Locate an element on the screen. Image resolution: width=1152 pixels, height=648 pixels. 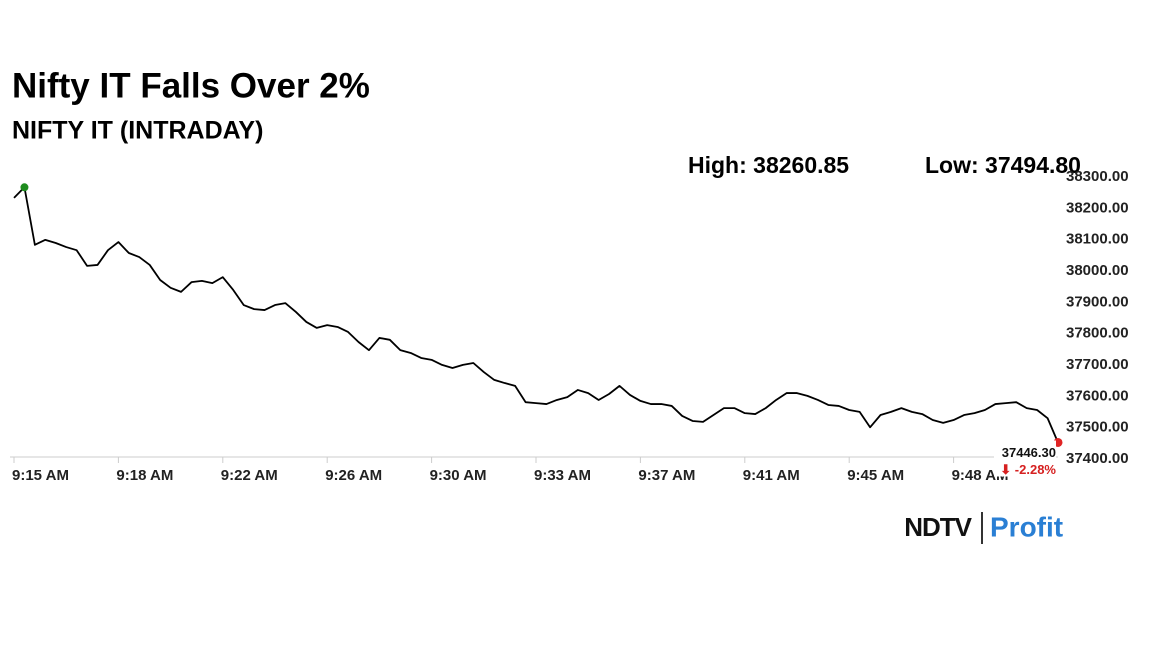
y-tick-label: 37600.00 is located at coordinates (1097, 395).